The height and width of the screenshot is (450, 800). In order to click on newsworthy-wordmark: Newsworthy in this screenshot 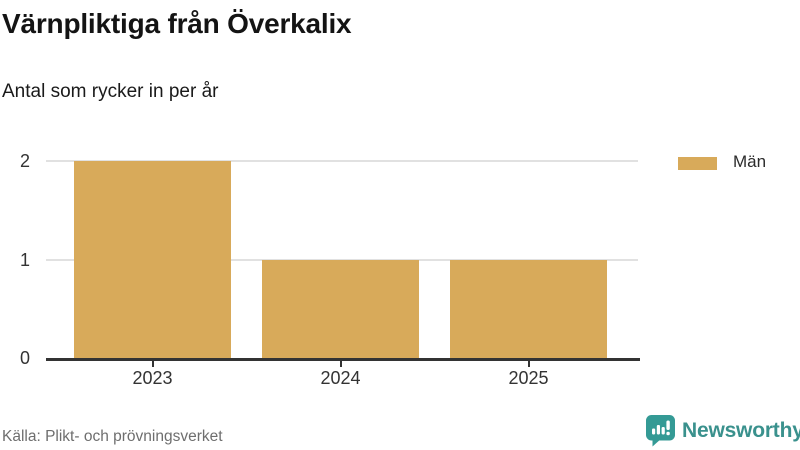, I will do `click(741, 430)`.